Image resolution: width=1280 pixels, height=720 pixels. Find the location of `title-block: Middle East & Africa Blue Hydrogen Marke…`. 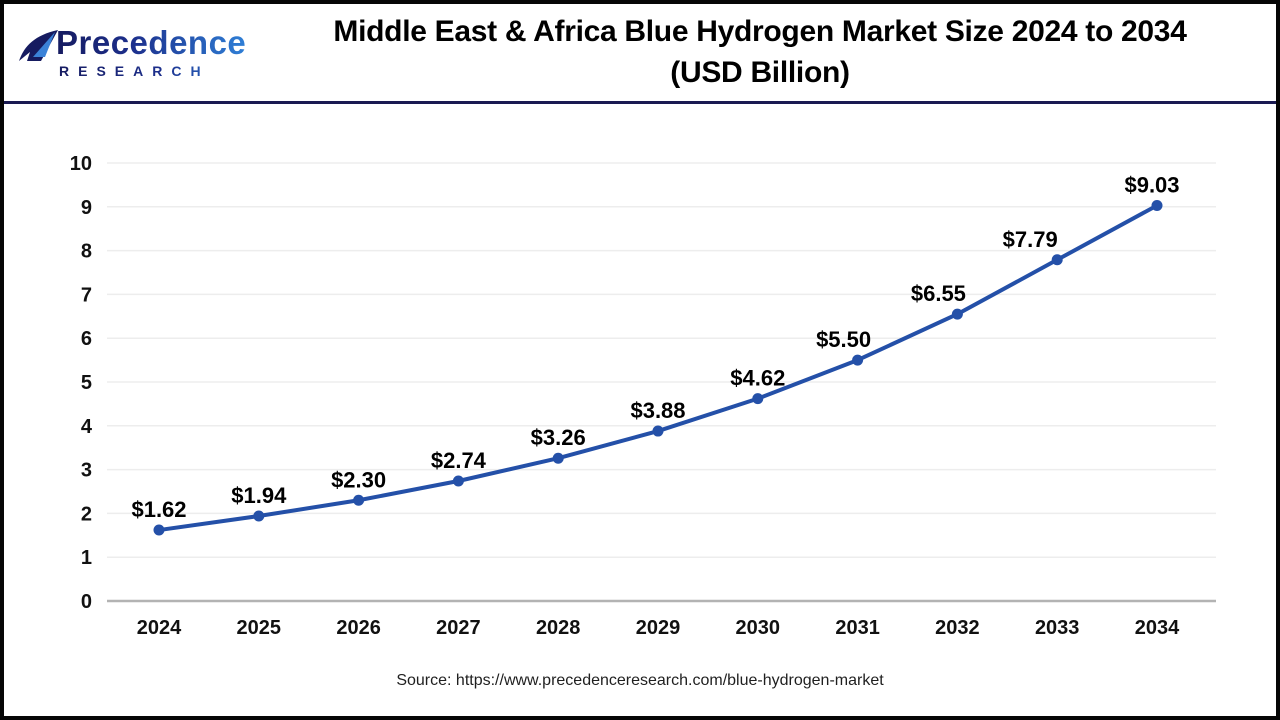

title-block: Middle East & Africa Blue Hydrogen Marke… is located at coordinates (765, 52).